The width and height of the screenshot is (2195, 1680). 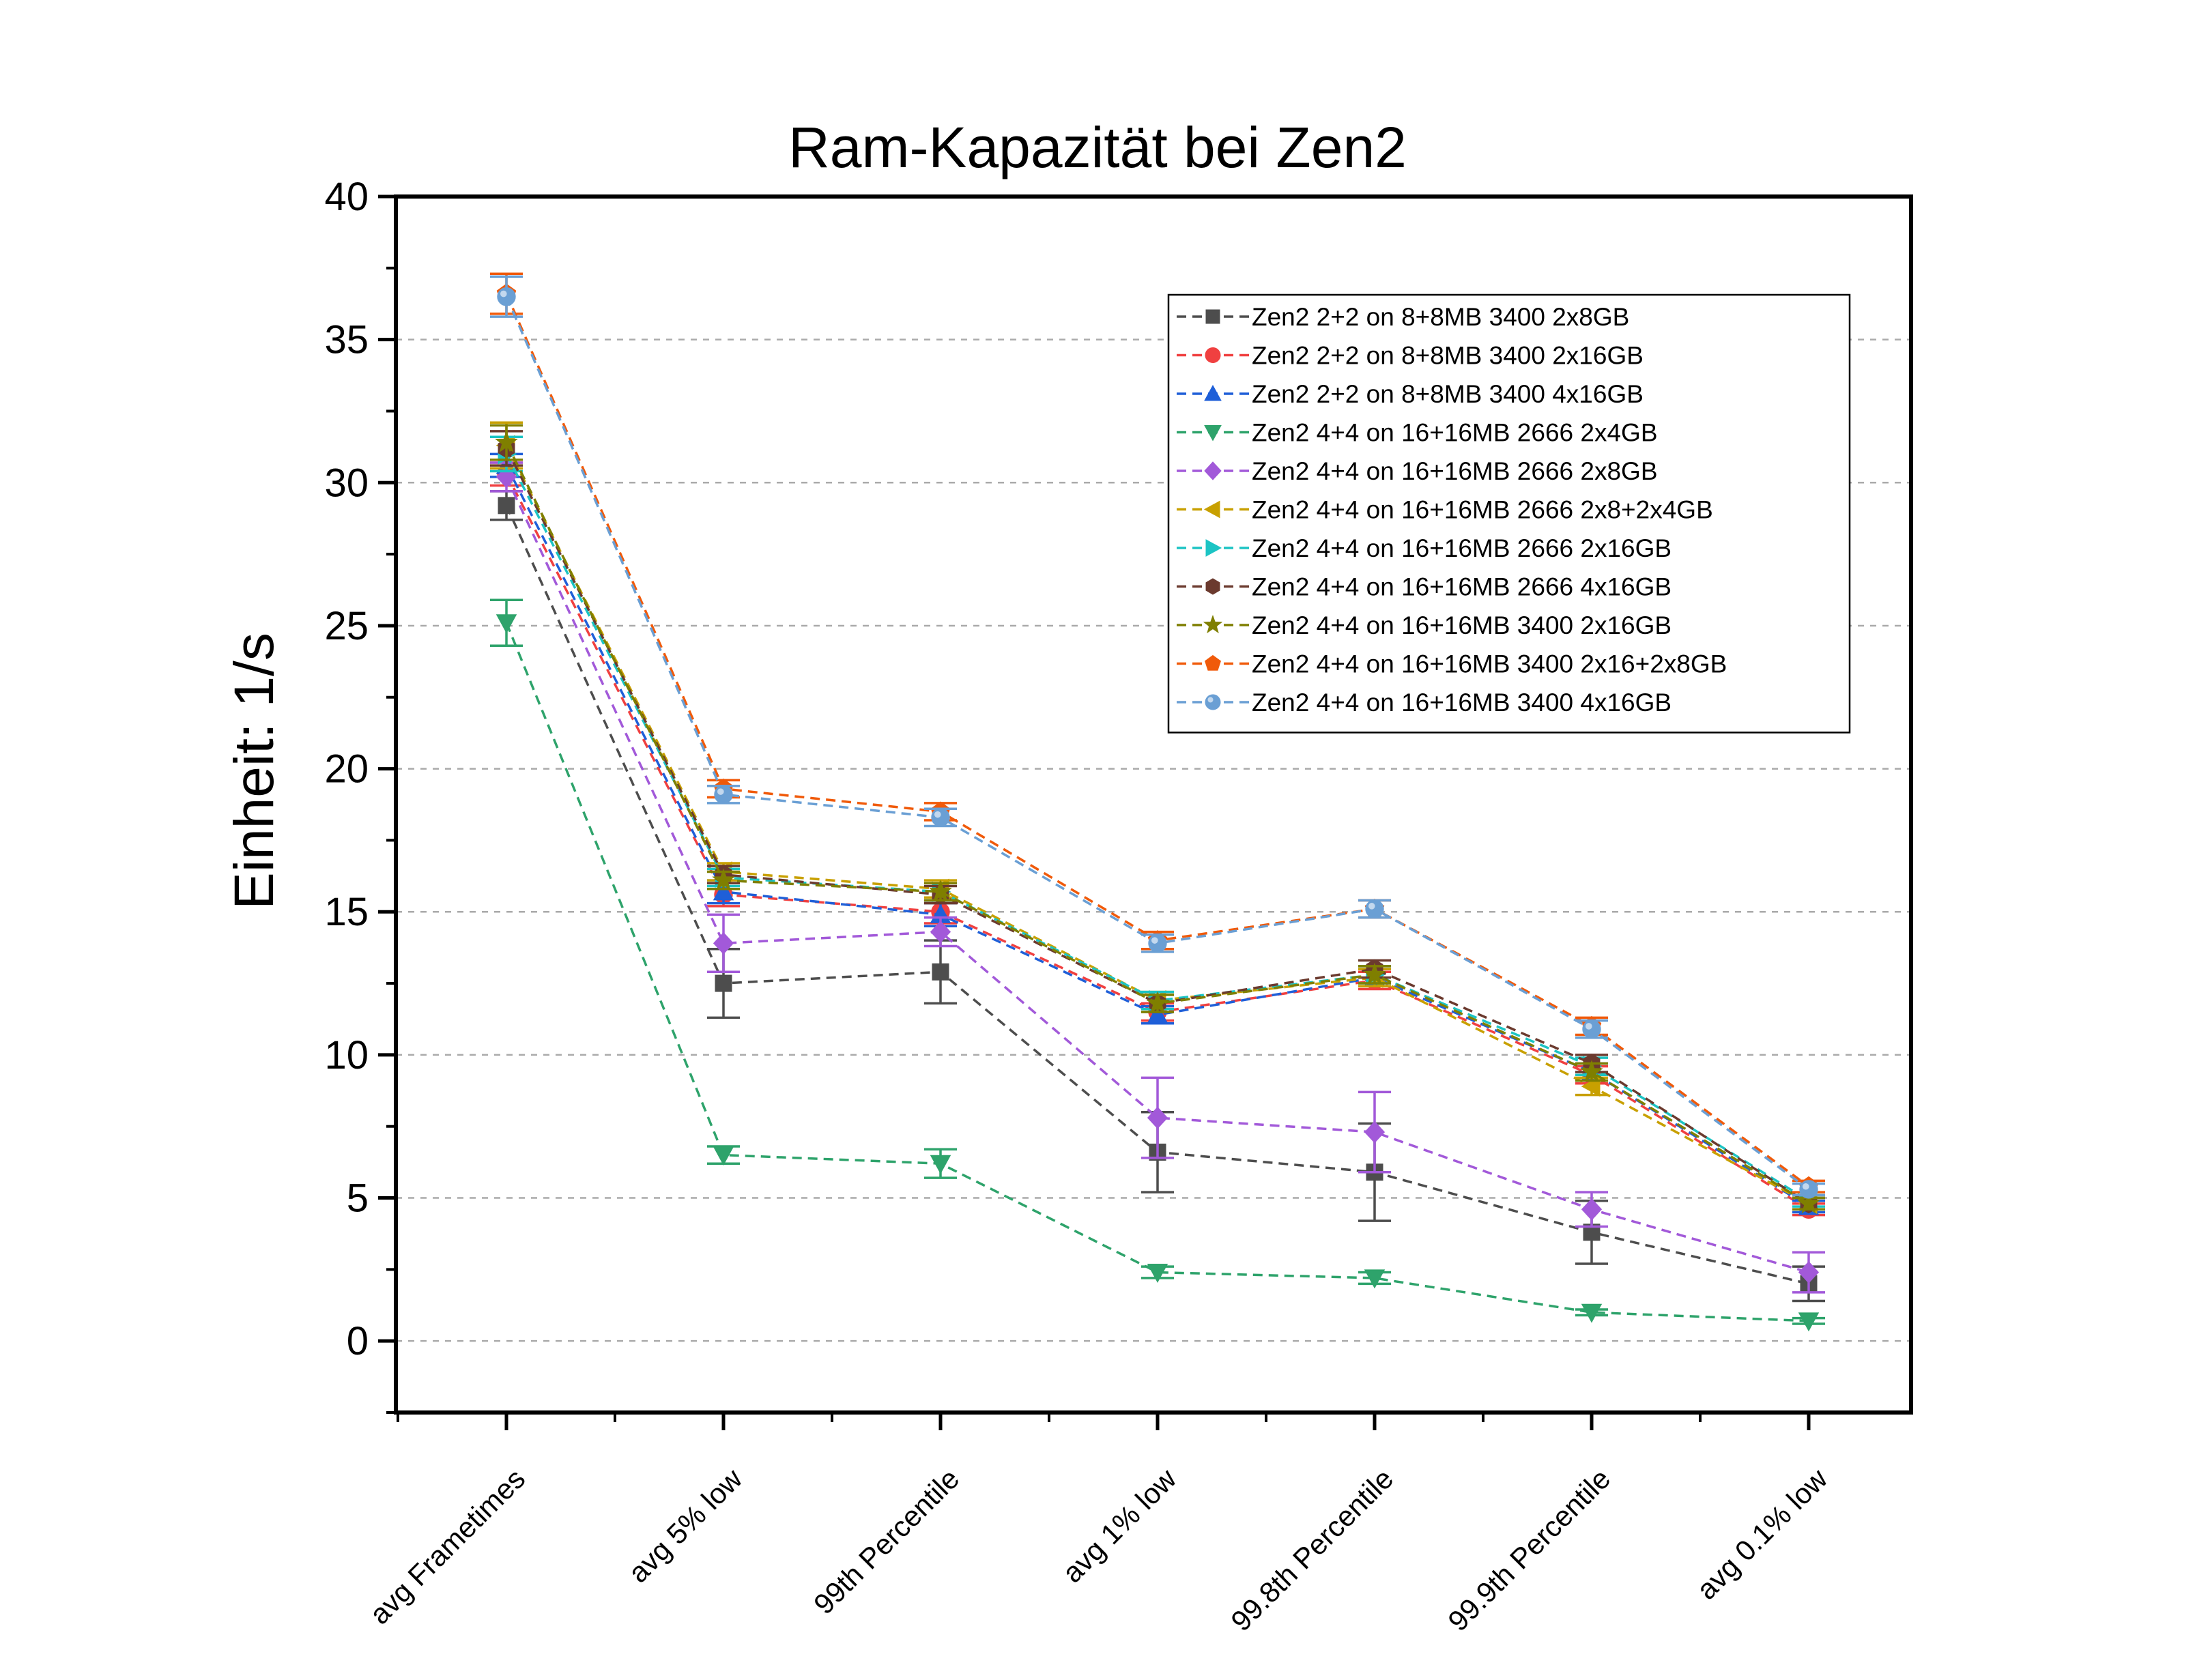 I want to click on legend-item: Zen2 4+4 on 16+16MB 3400 2x16+2x8GB, so click(x=1452, y=664).